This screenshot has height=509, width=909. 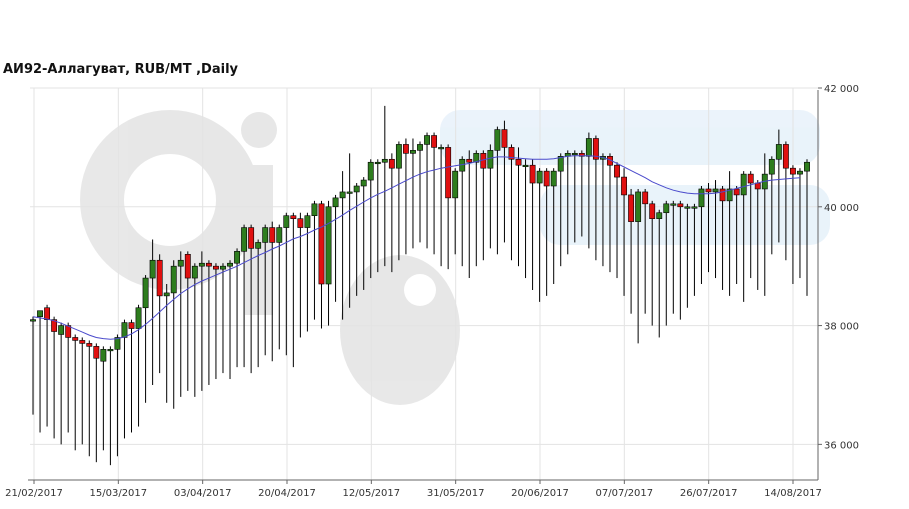 I want to click on x-tick-label: 20/04/2017, so click(x=287, y=493).